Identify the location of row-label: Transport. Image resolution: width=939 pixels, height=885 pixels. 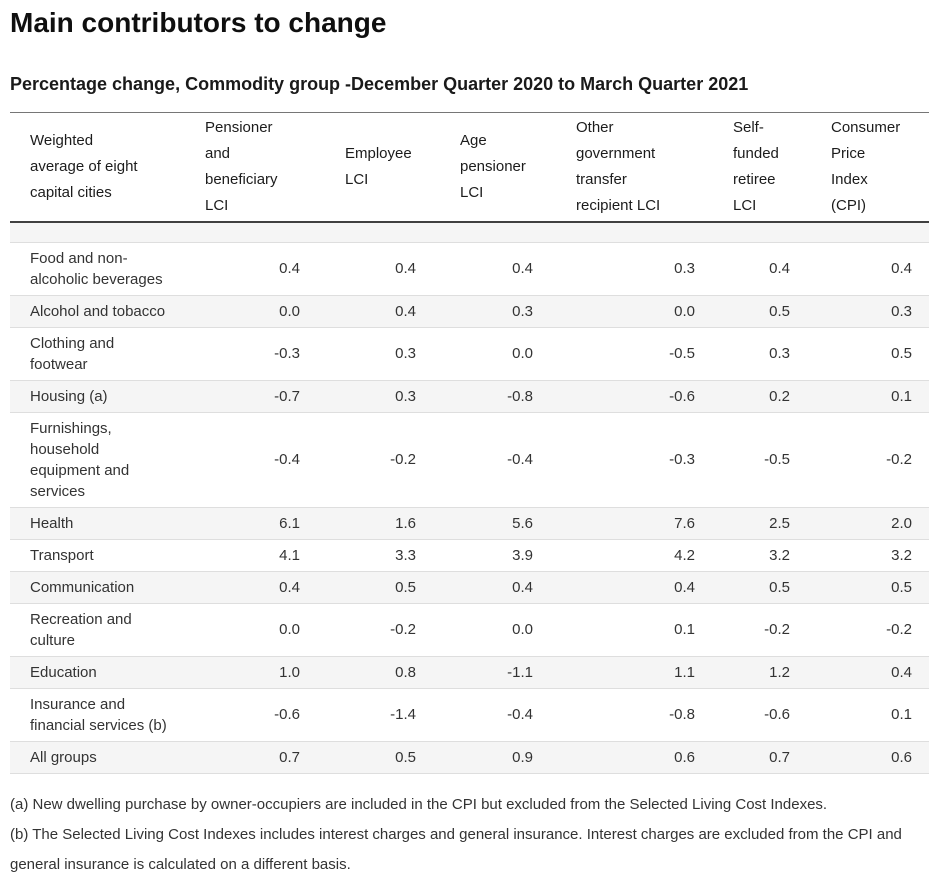
(102, 555).